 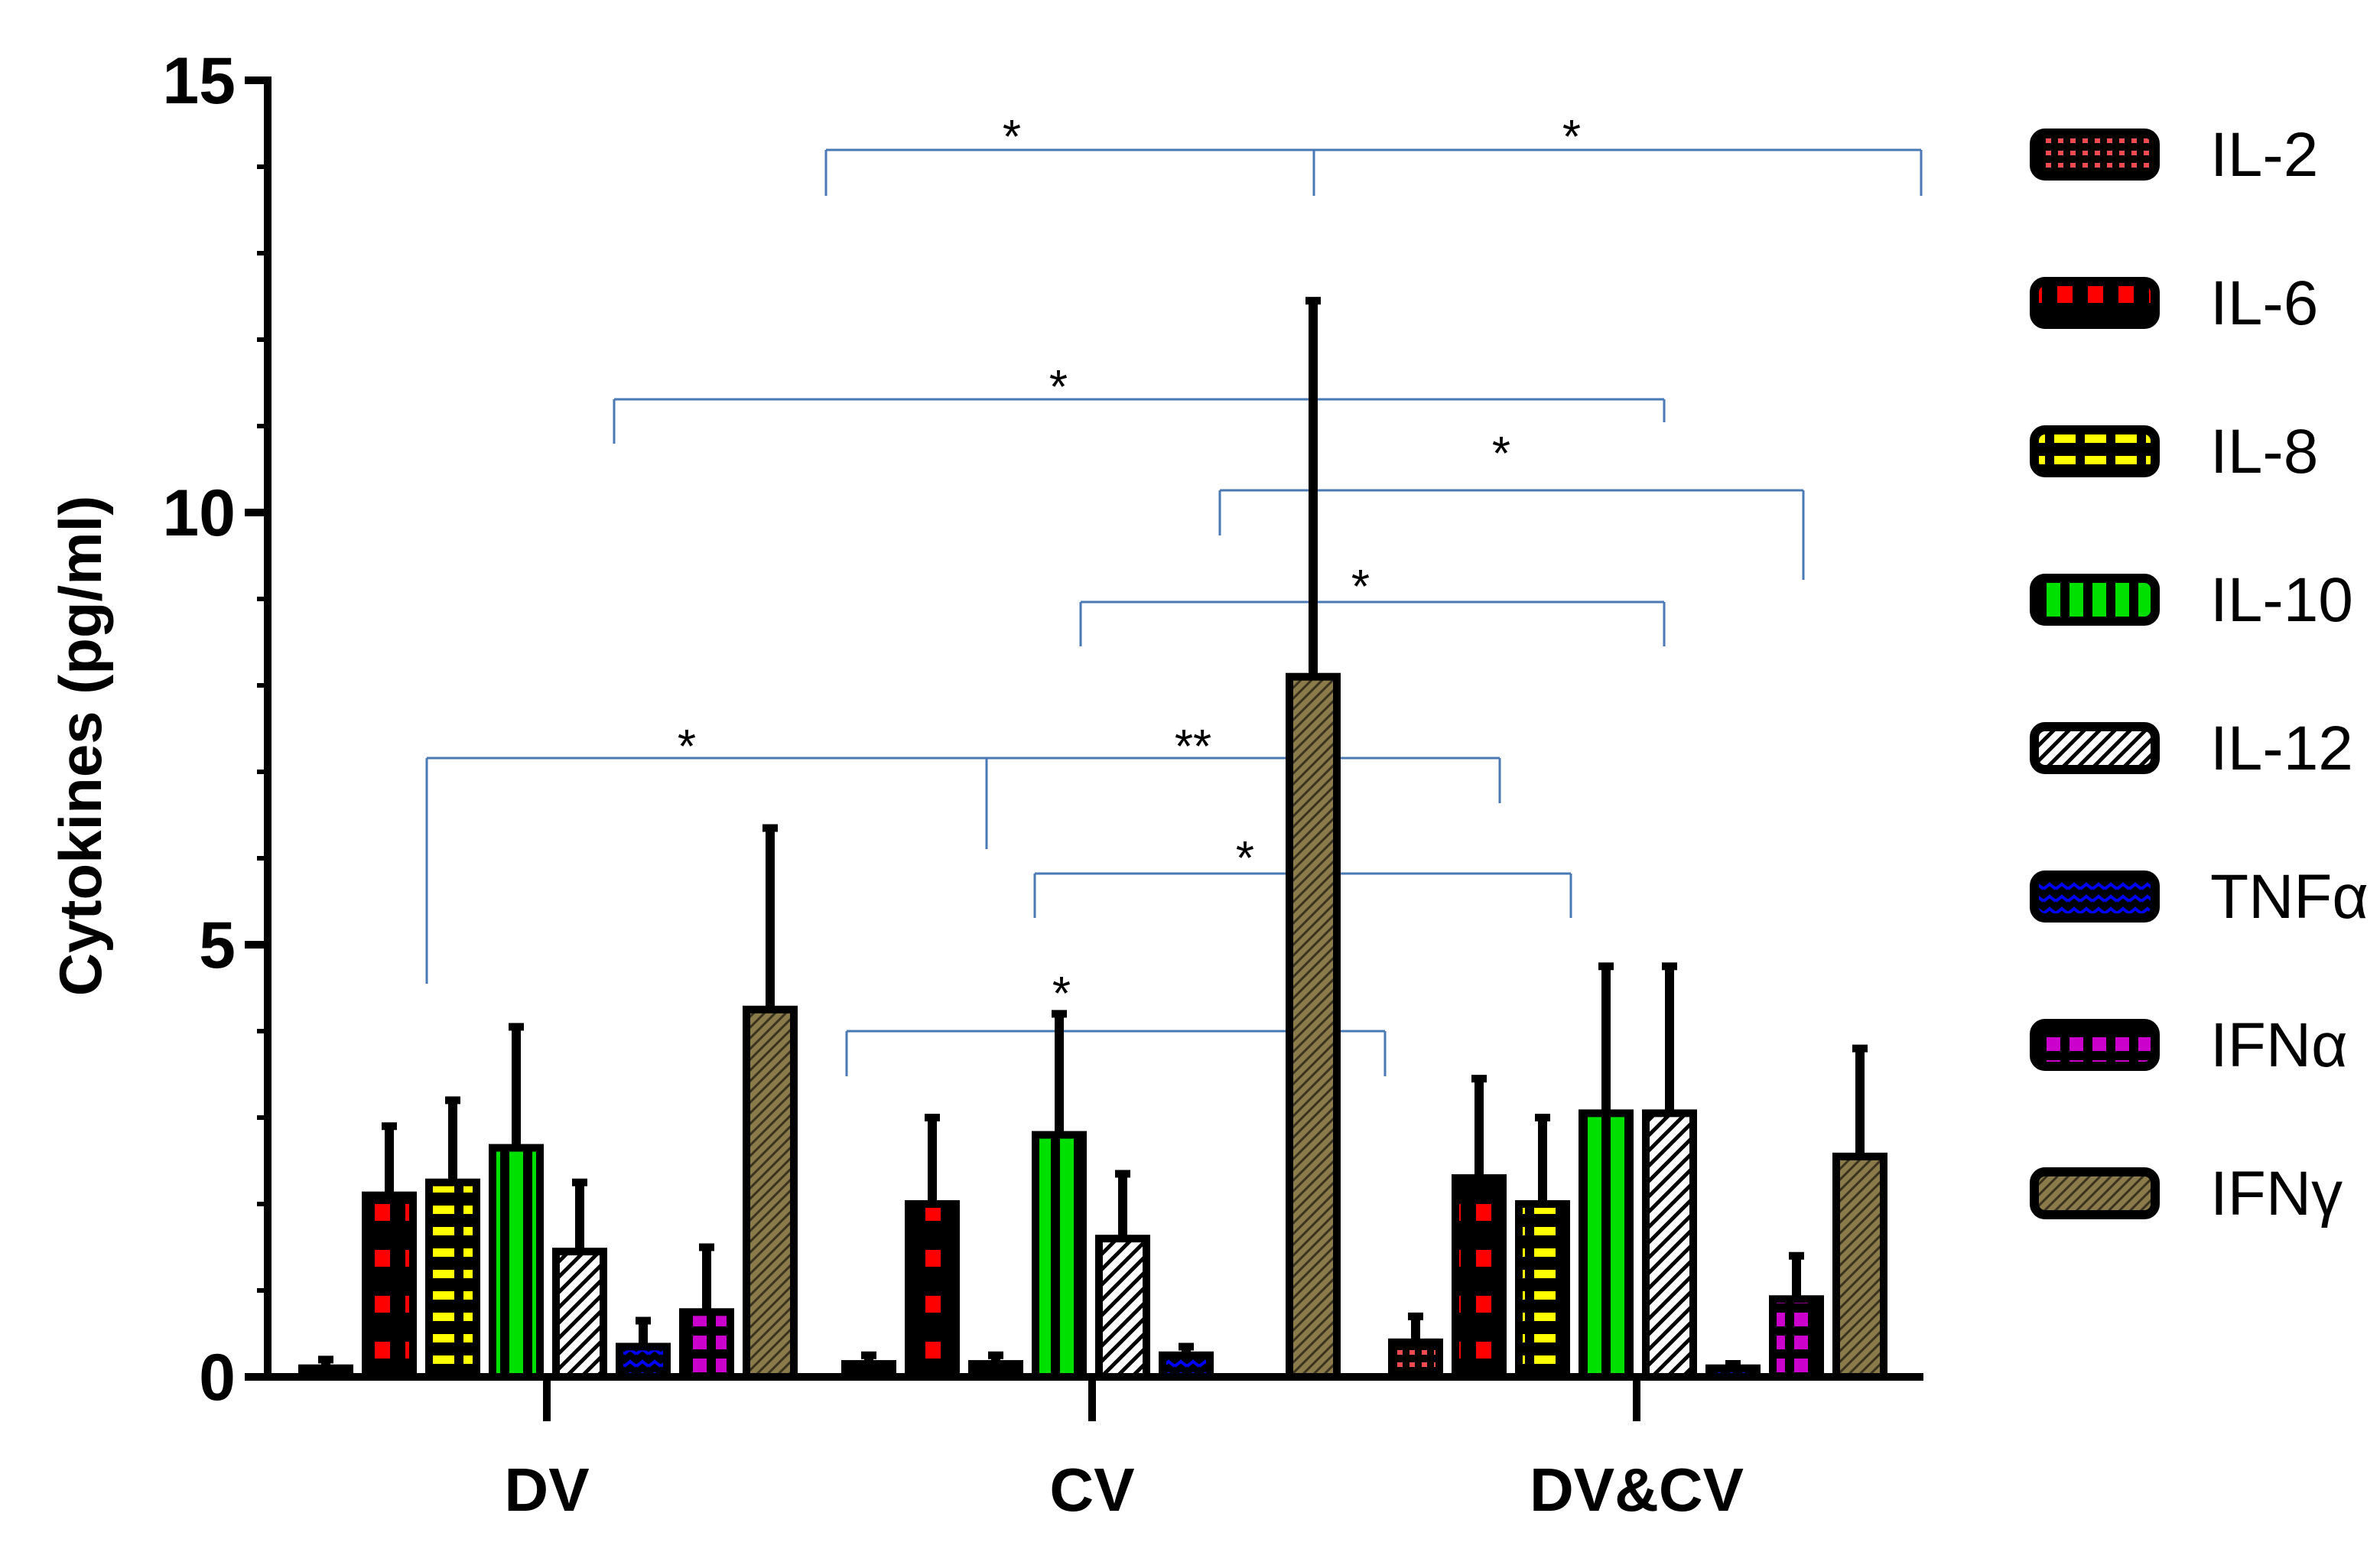 What do you see at coordinates (1669, 1245) in the screenshot?
I see `bar-IL-12-DV&CV` at bounding box center [1669, 1245].